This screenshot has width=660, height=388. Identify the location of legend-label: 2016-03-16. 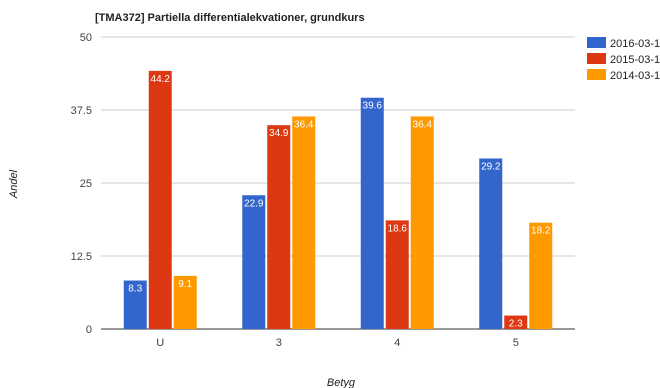
(635, 44).